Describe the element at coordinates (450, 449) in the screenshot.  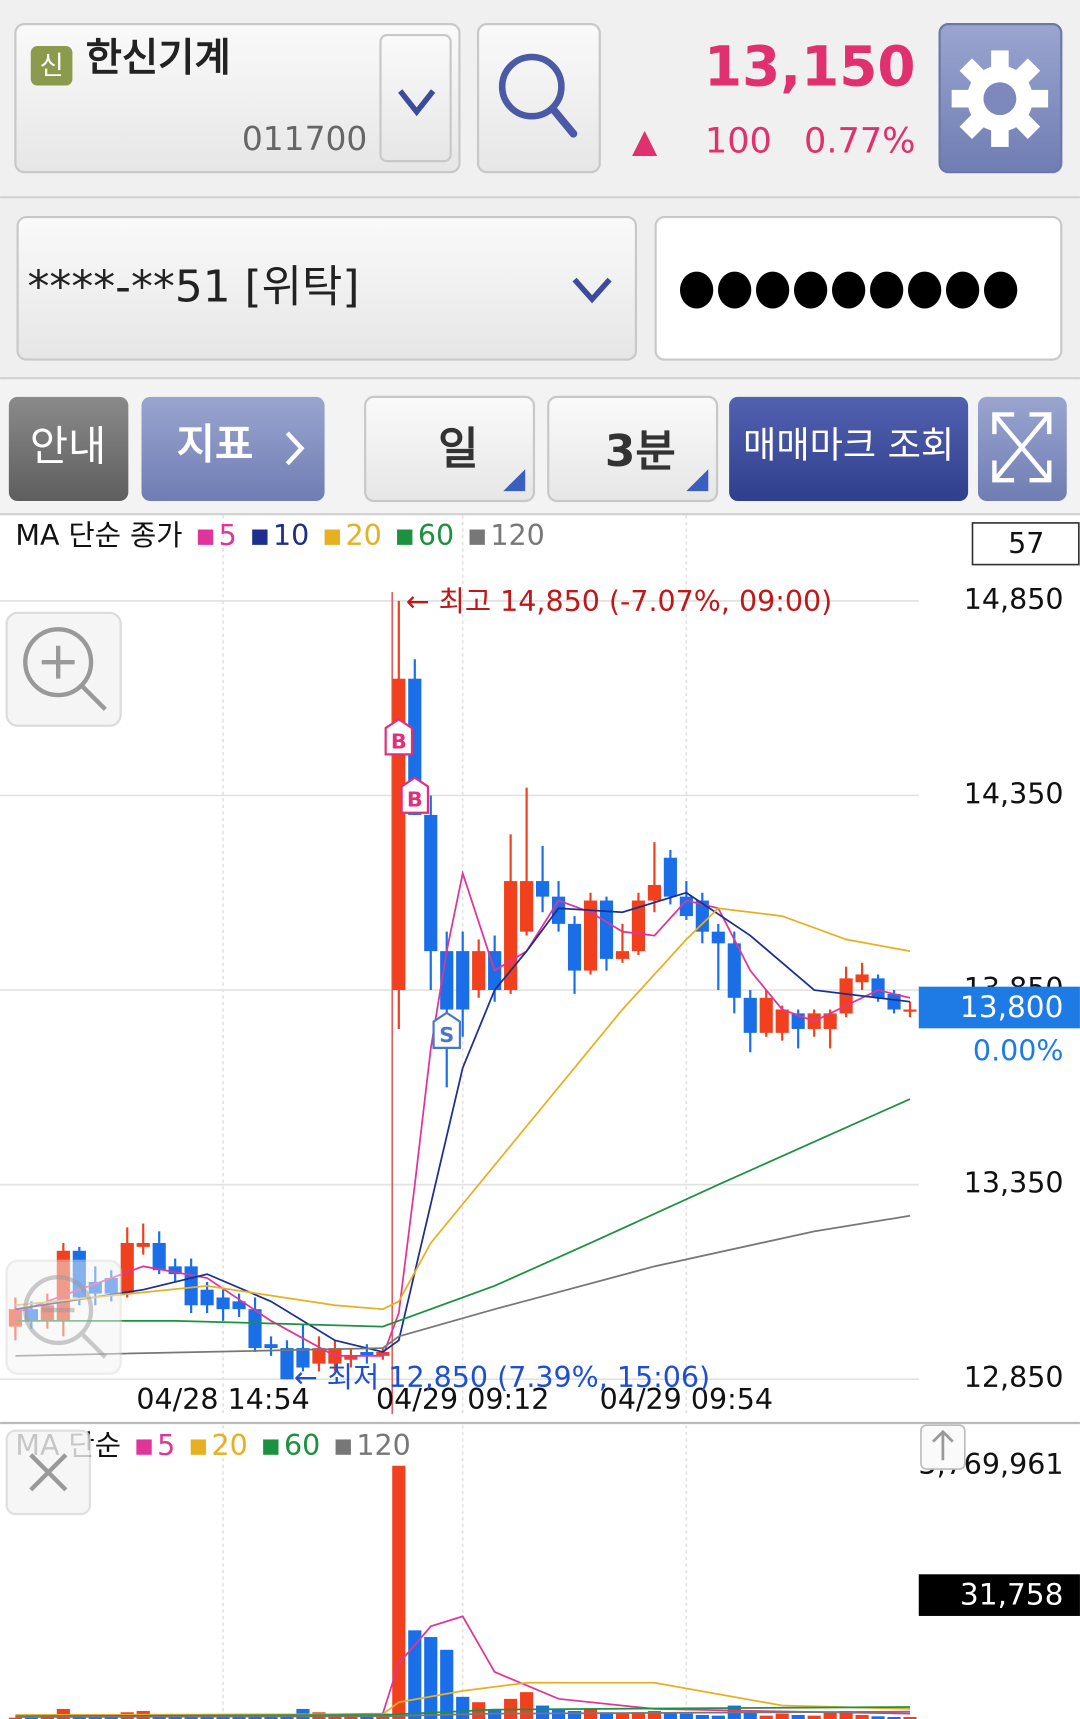
I see `period-button` at that location.